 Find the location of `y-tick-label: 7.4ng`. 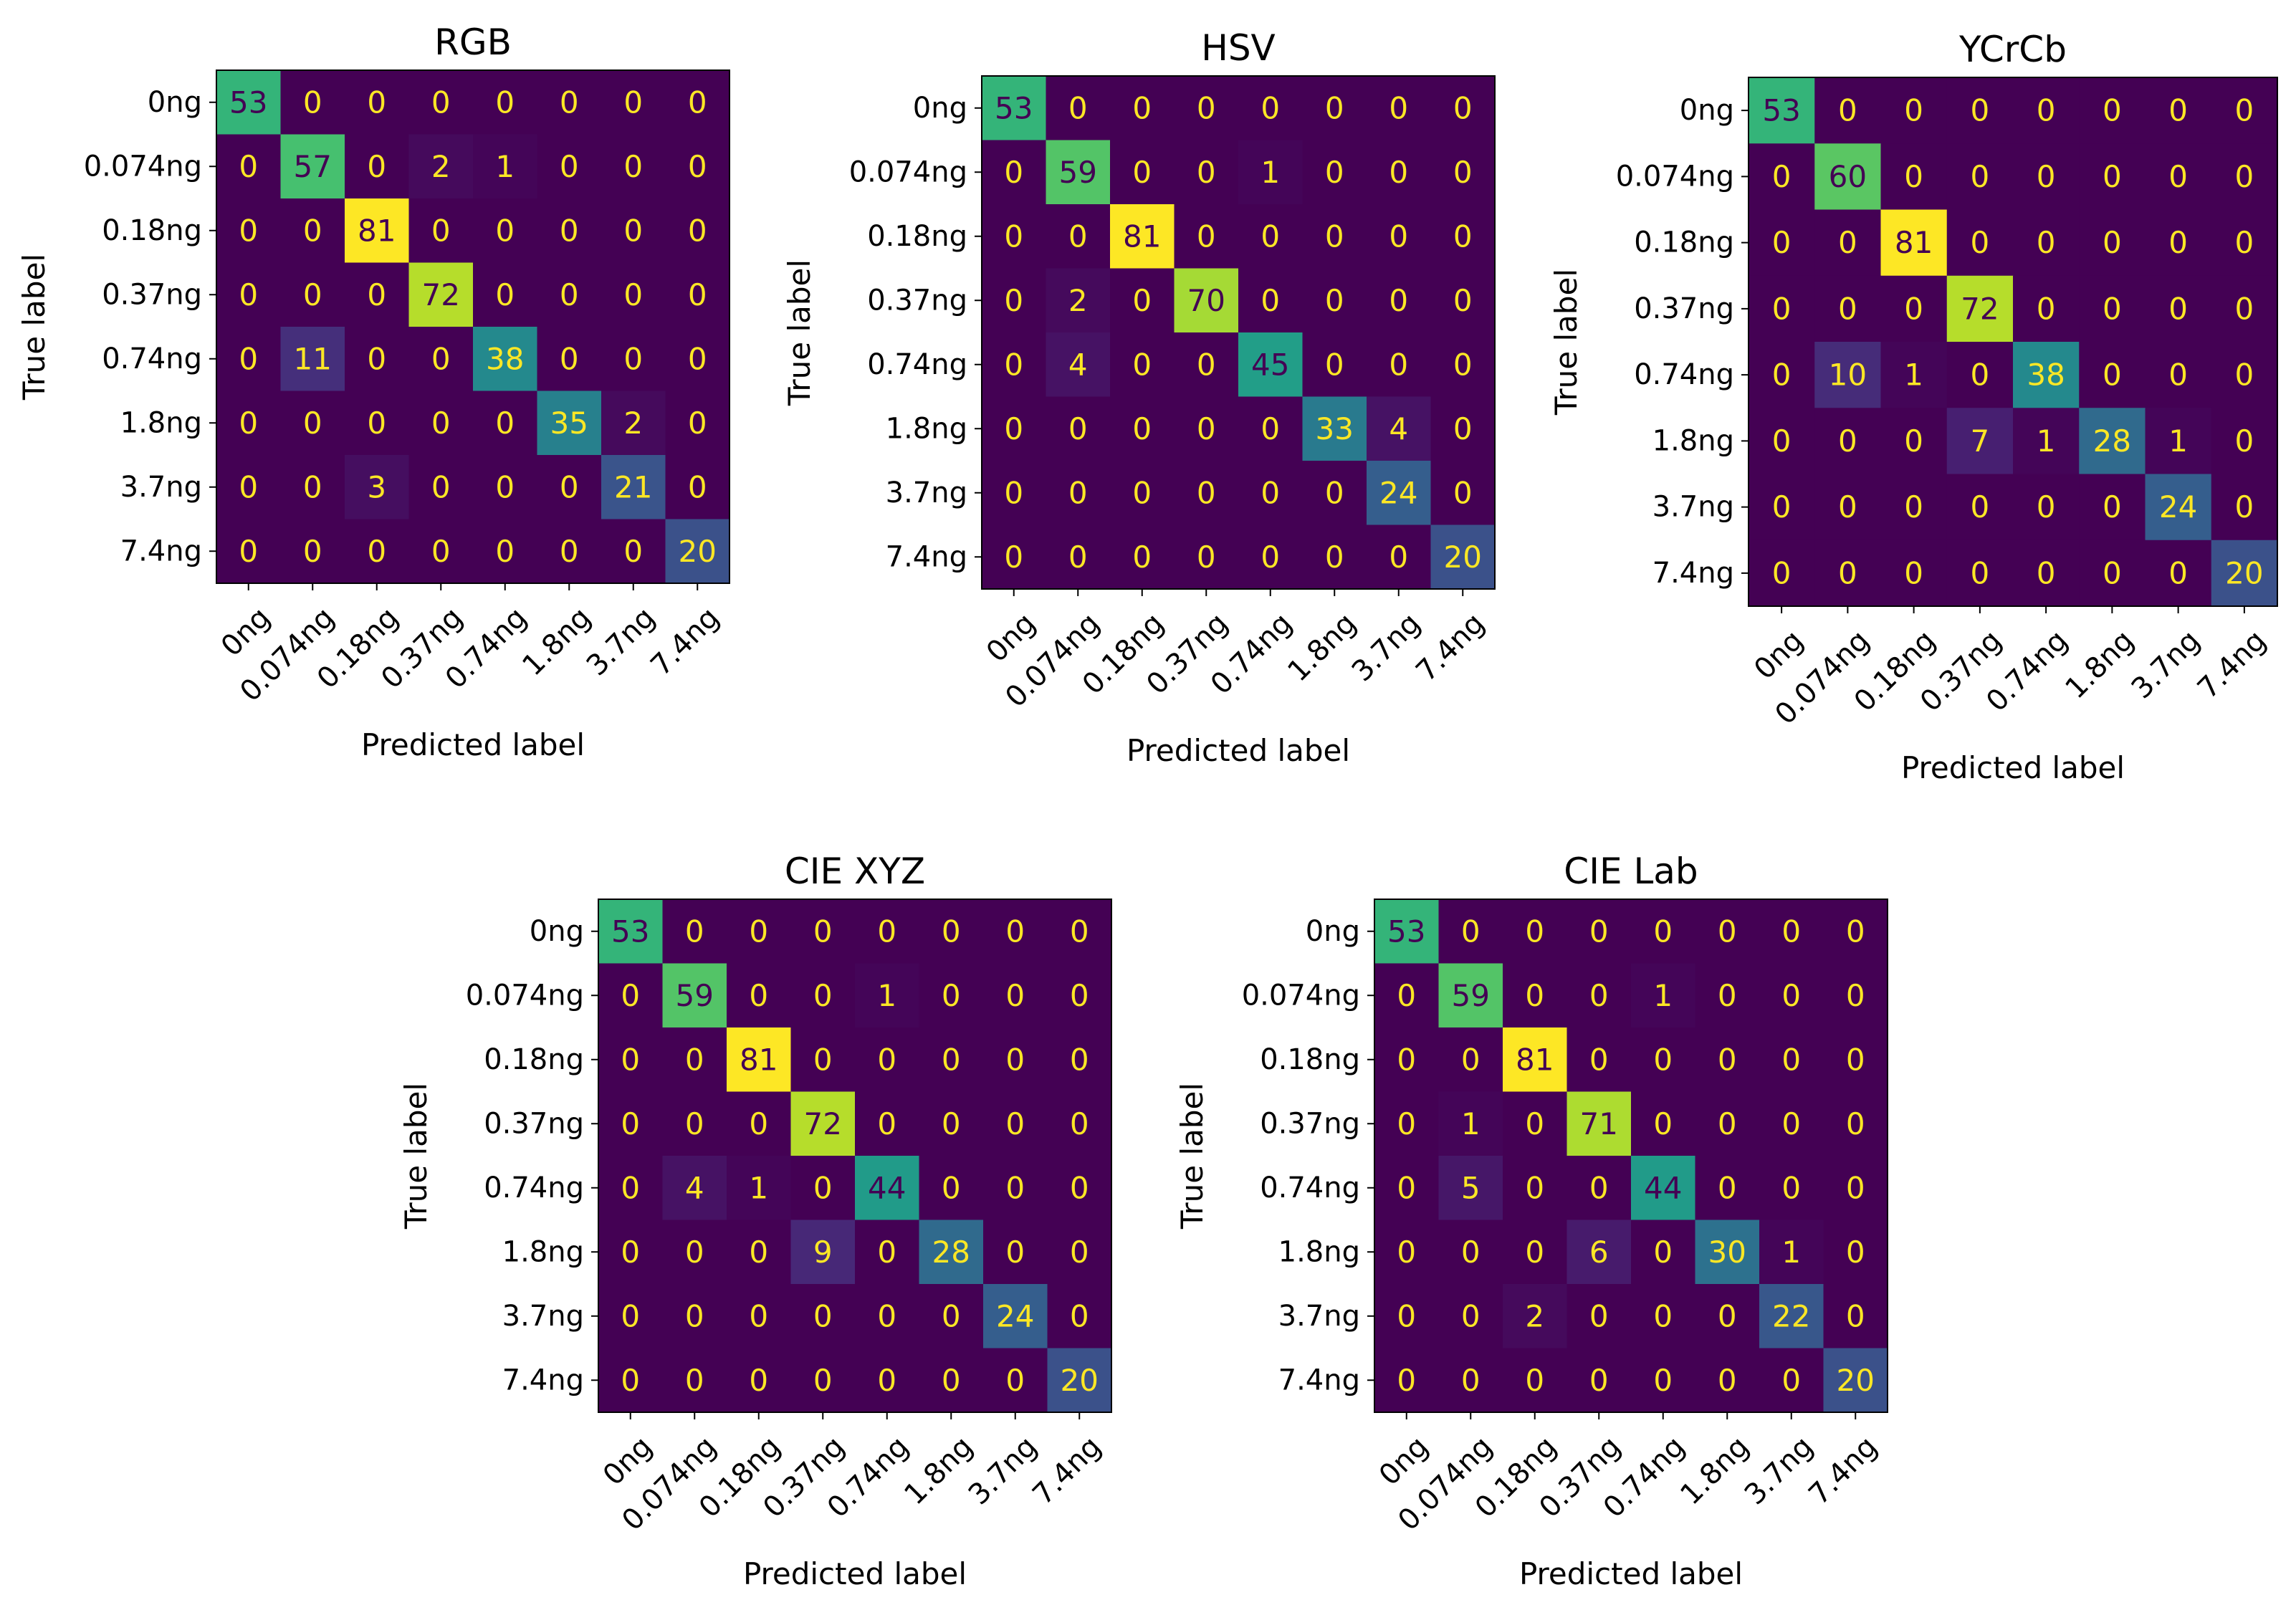

y-tick-label: 7.4ng is located at coordinates (1693, 573).